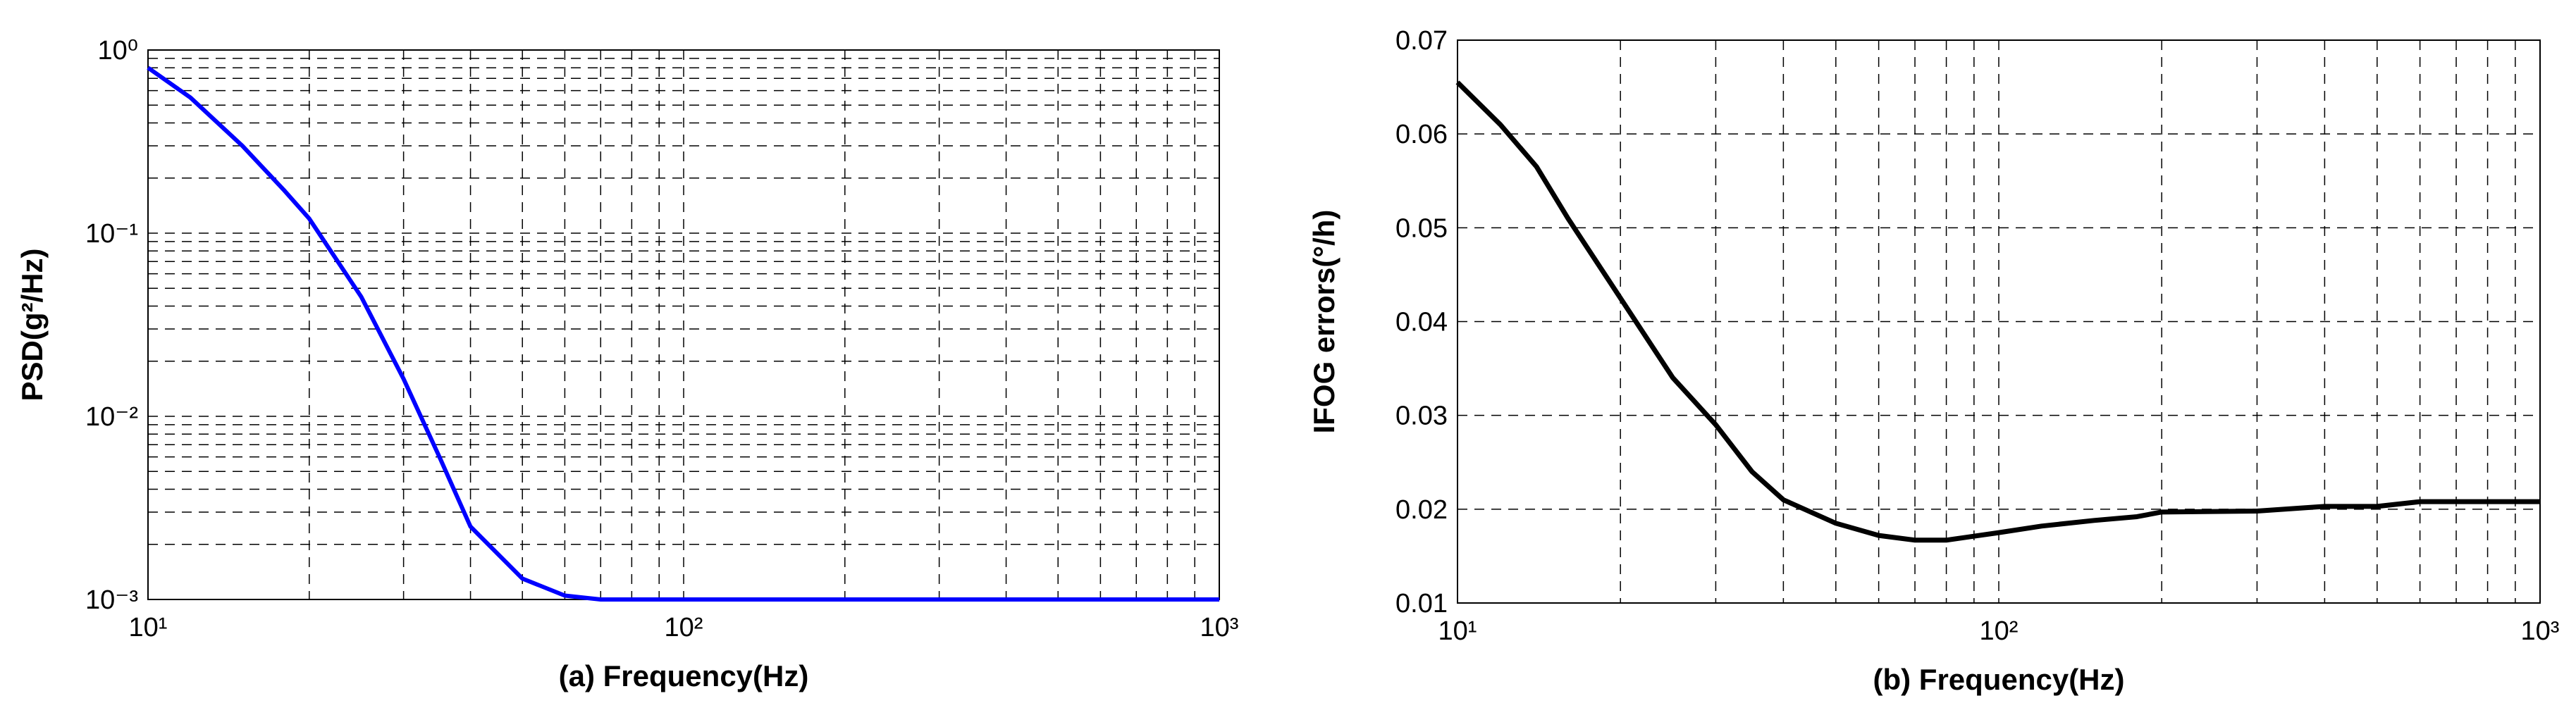  What do you see at coordinates (111, 417) in the screenshot?
I see `y-tick-label: 10⁻²` at bounding box center [111, 417].